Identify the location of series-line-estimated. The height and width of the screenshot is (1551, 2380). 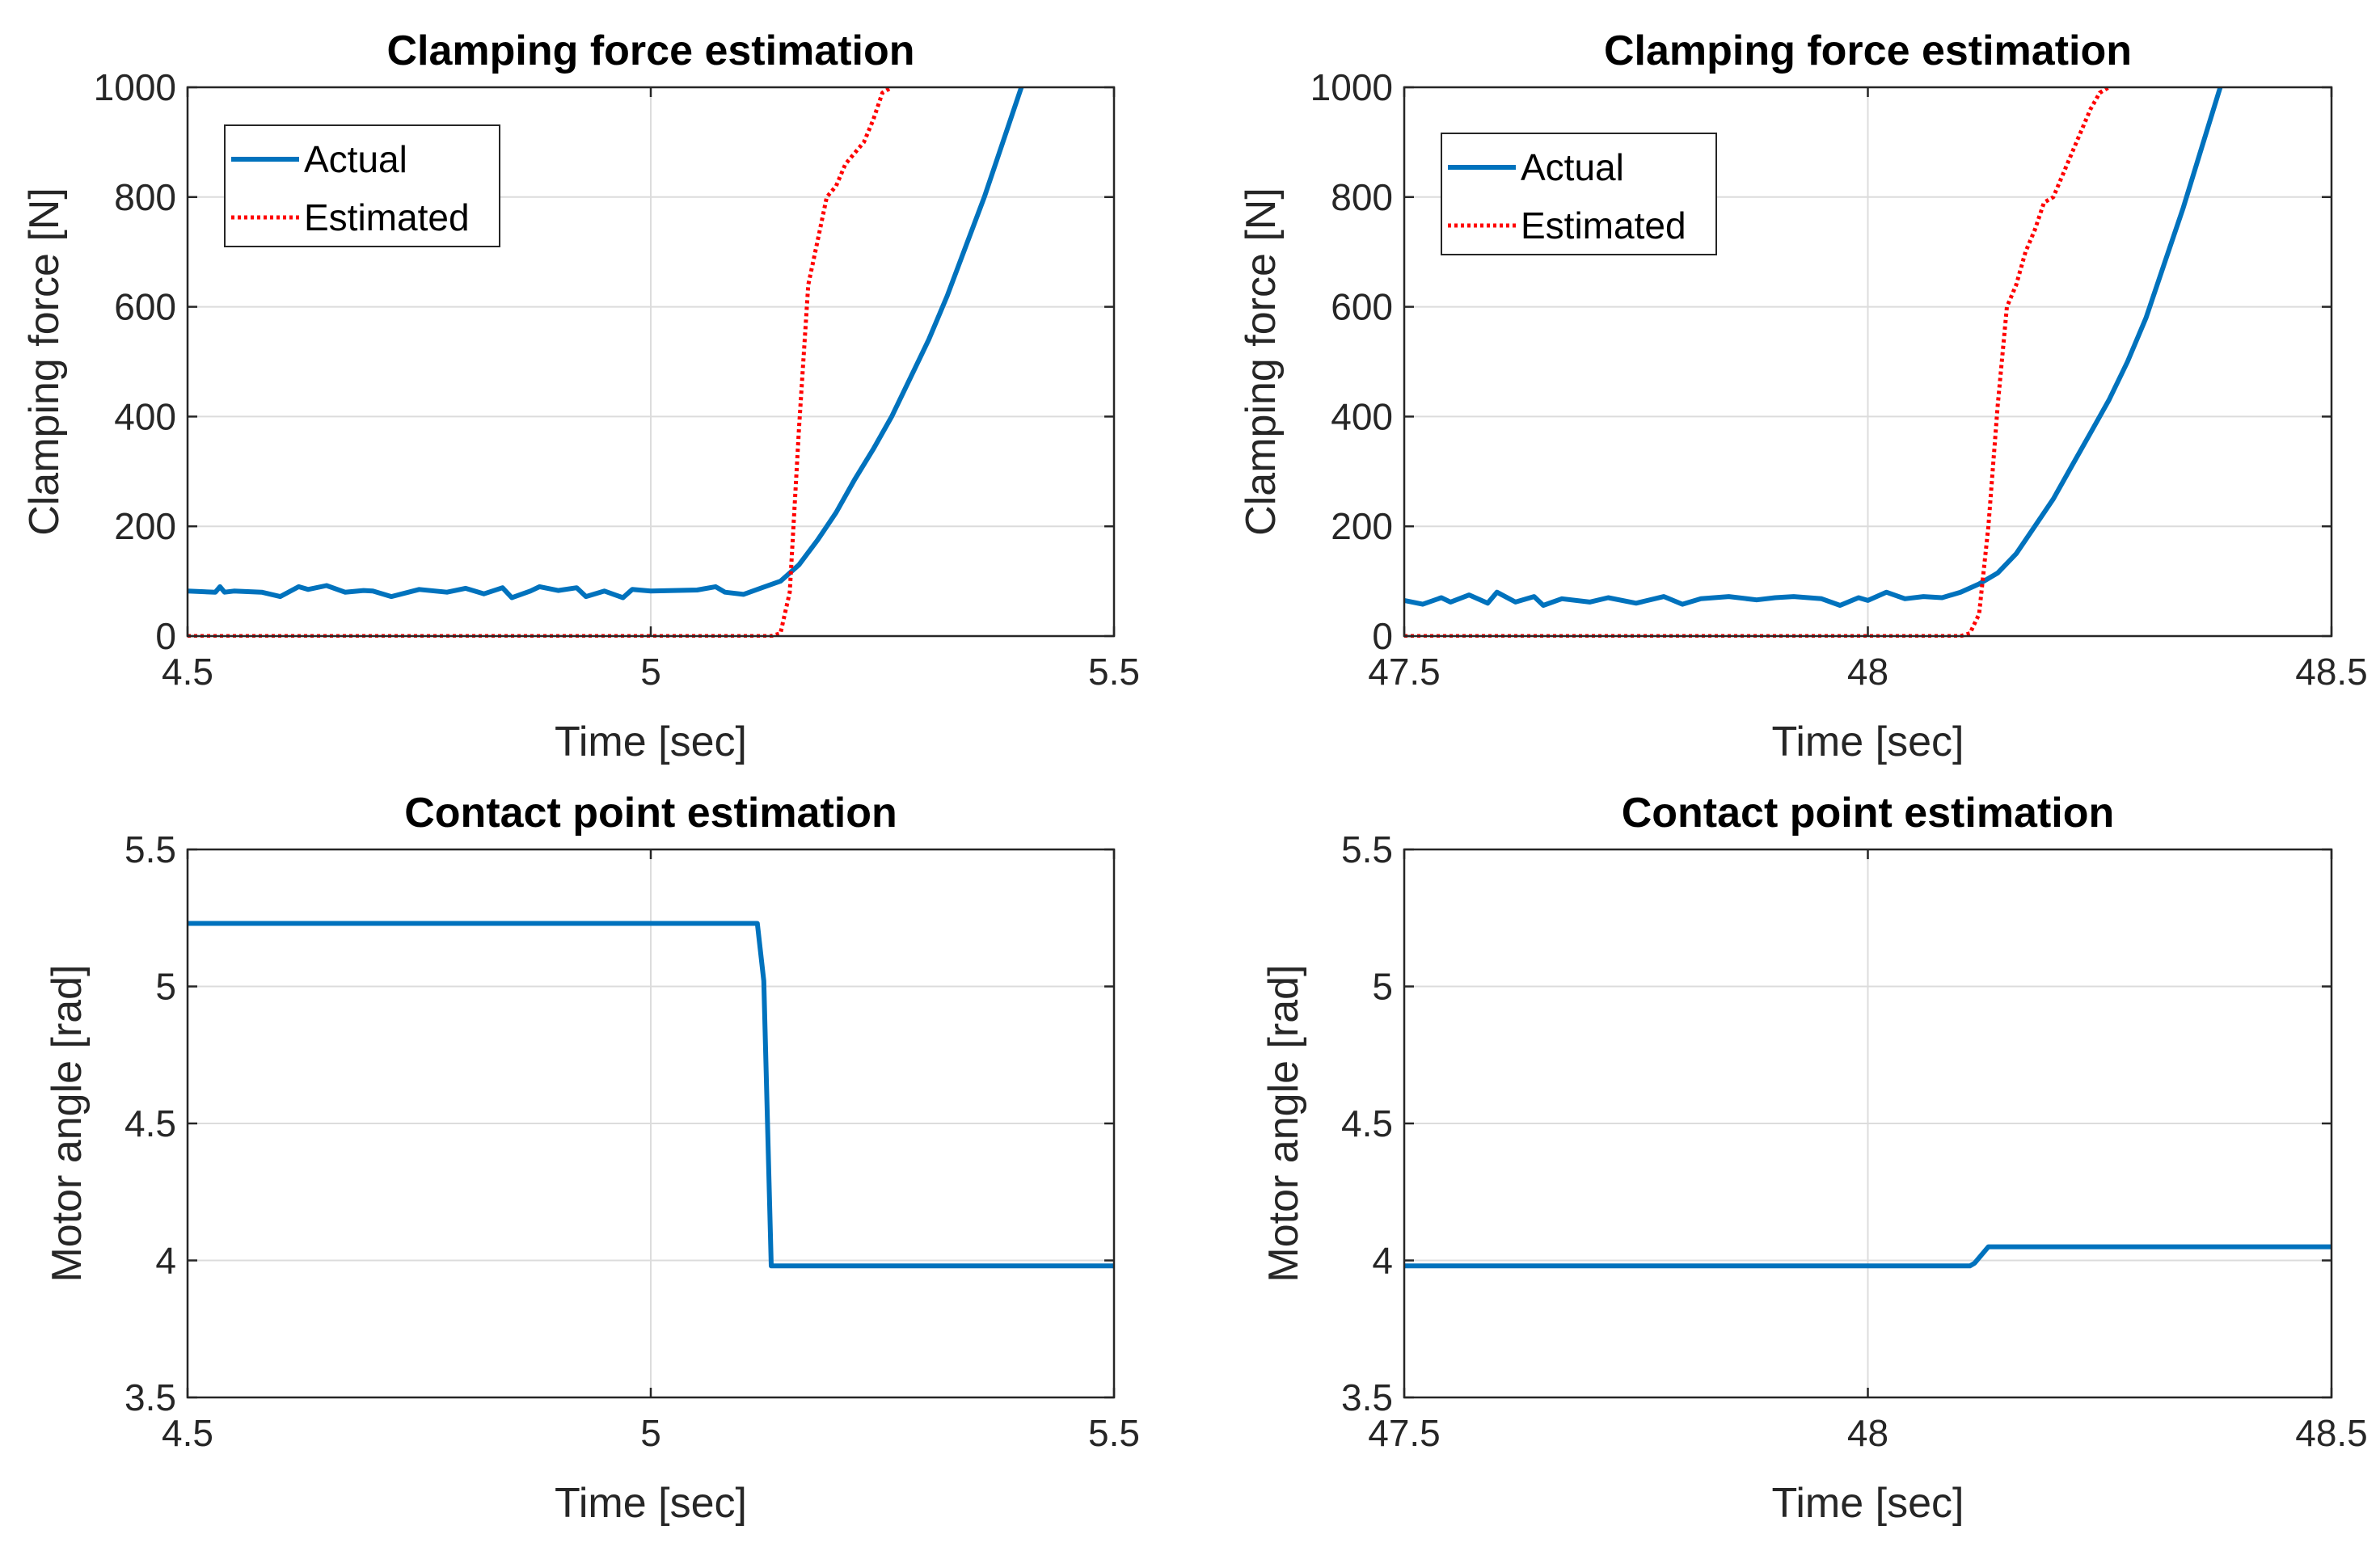
(1757, 362).